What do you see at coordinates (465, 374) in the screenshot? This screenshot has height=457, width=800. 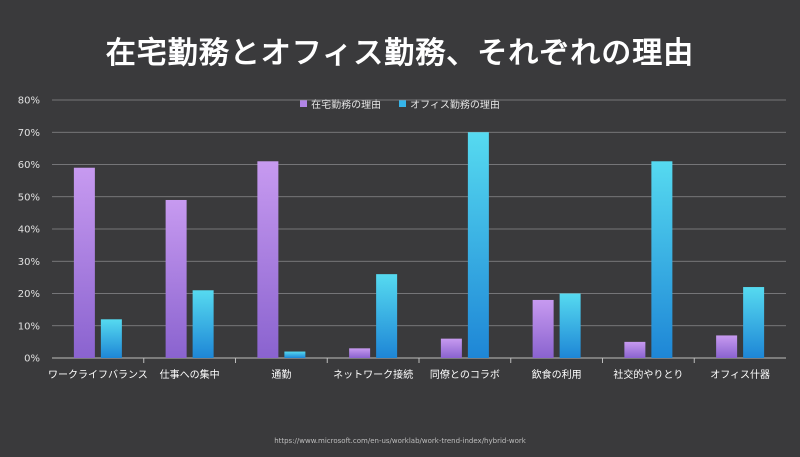 I see `x-tick-label: 同僚とのコラボ` at bounding box center [465, 374].